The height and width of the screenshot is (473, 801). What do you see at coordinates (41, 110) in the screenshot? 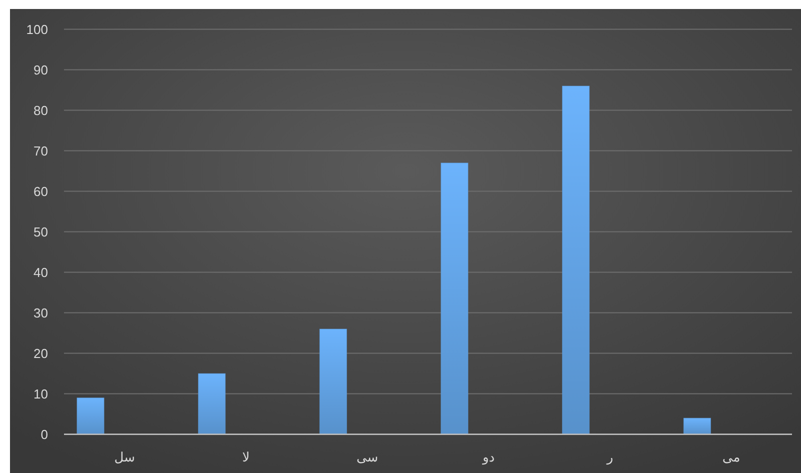
I see `y-tick-label: 80` at bounding box center [41, 110].